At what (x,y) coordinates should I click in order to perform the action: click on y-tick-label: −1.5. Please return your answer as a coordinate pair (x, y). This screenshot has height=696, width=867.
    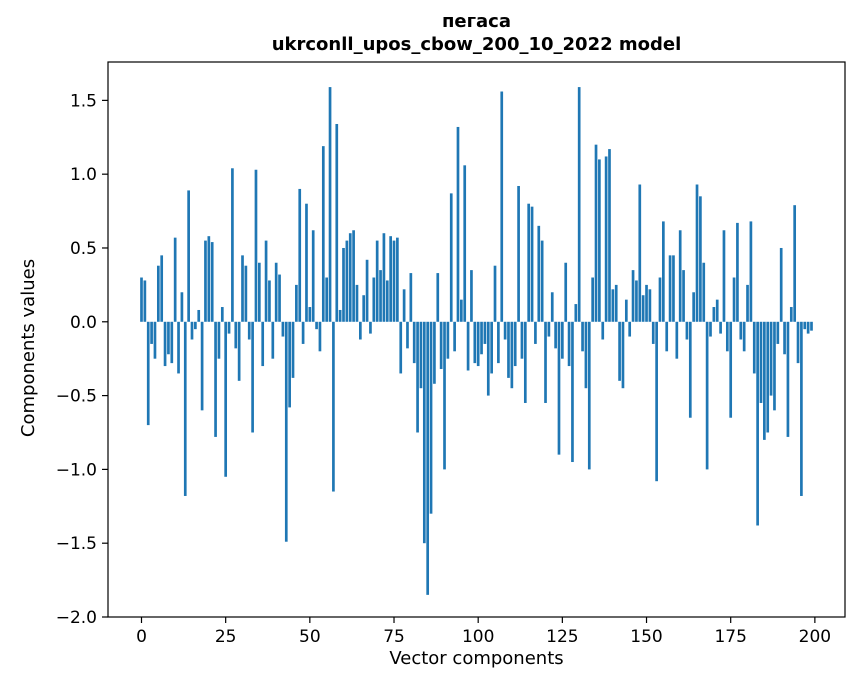
    Looking at the image, I should click on (76, 544).